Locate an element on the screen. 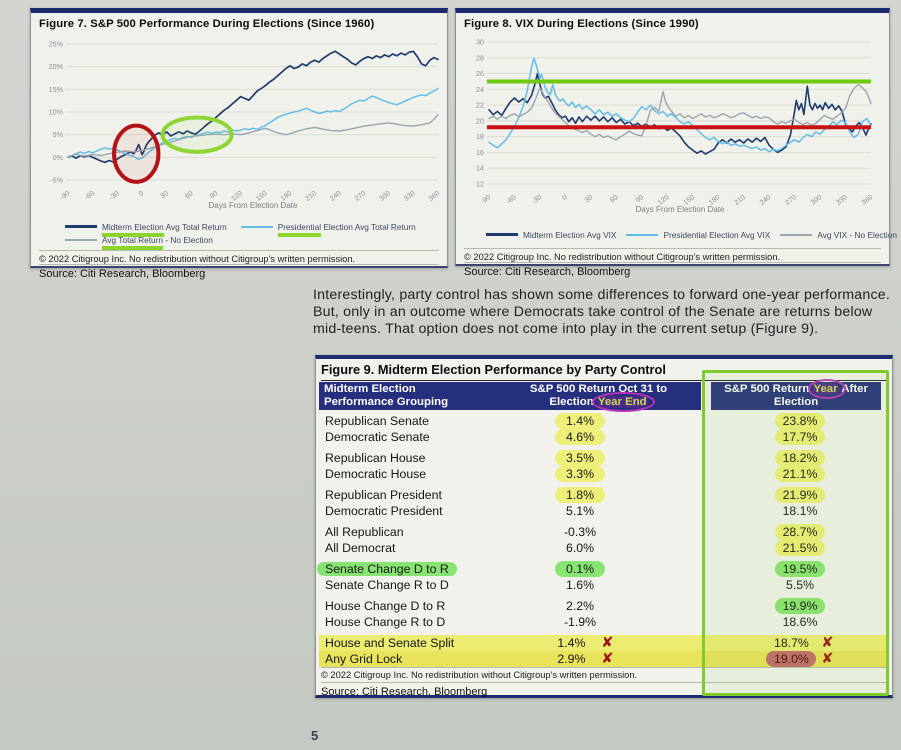  svg-text: 10% is located at coordinates (56, 112).